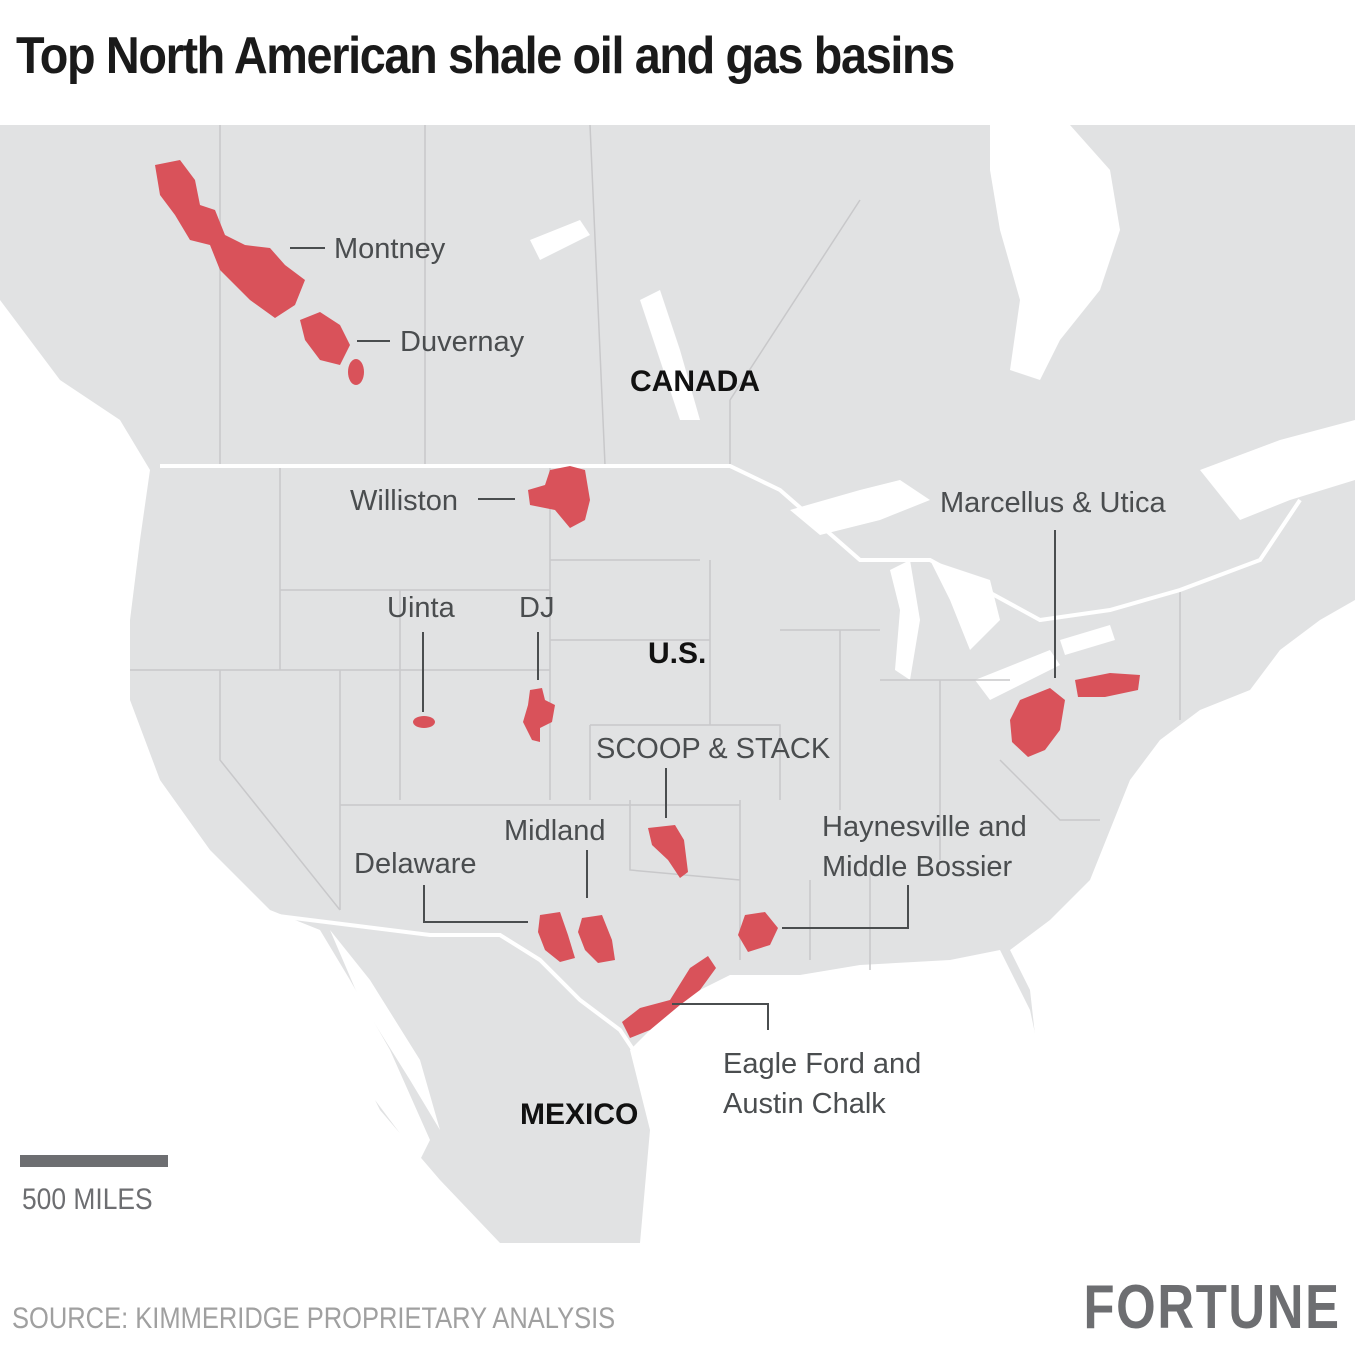  I want to click on label-montney: Montney, so click(390, 249).